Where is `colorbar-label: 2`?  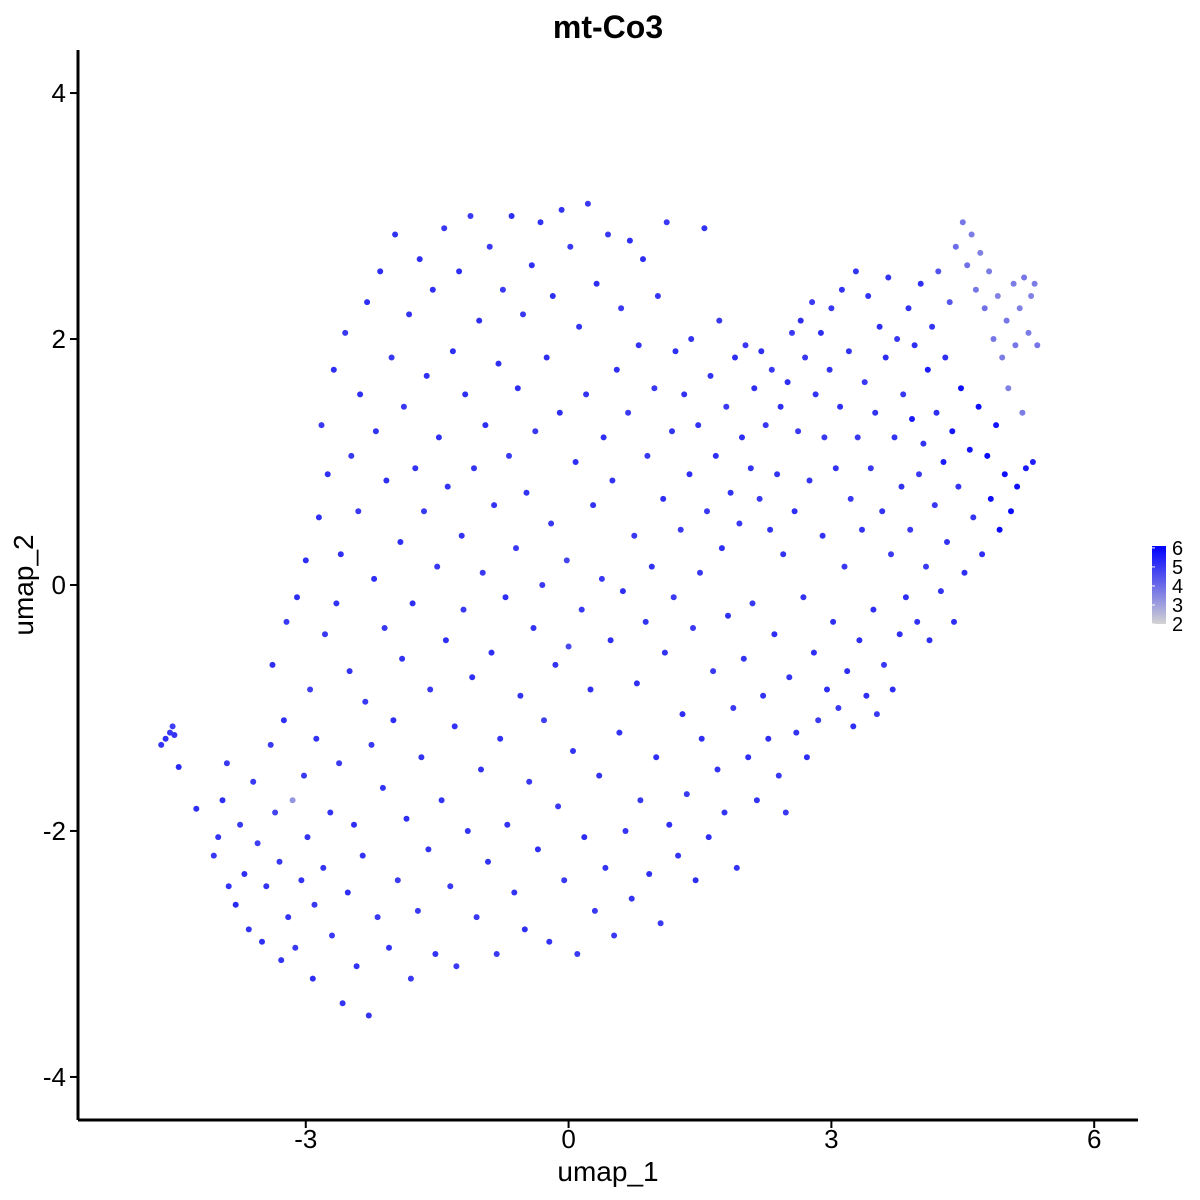
colorbar-label: 2 is located at coordinates (1177, 625).